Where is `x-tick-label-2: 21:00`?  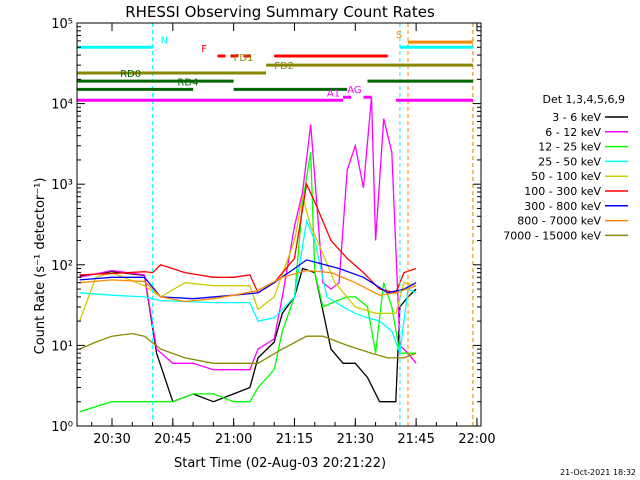
x-tick-label-2: 21:00 is located at coordinates (233, 439).